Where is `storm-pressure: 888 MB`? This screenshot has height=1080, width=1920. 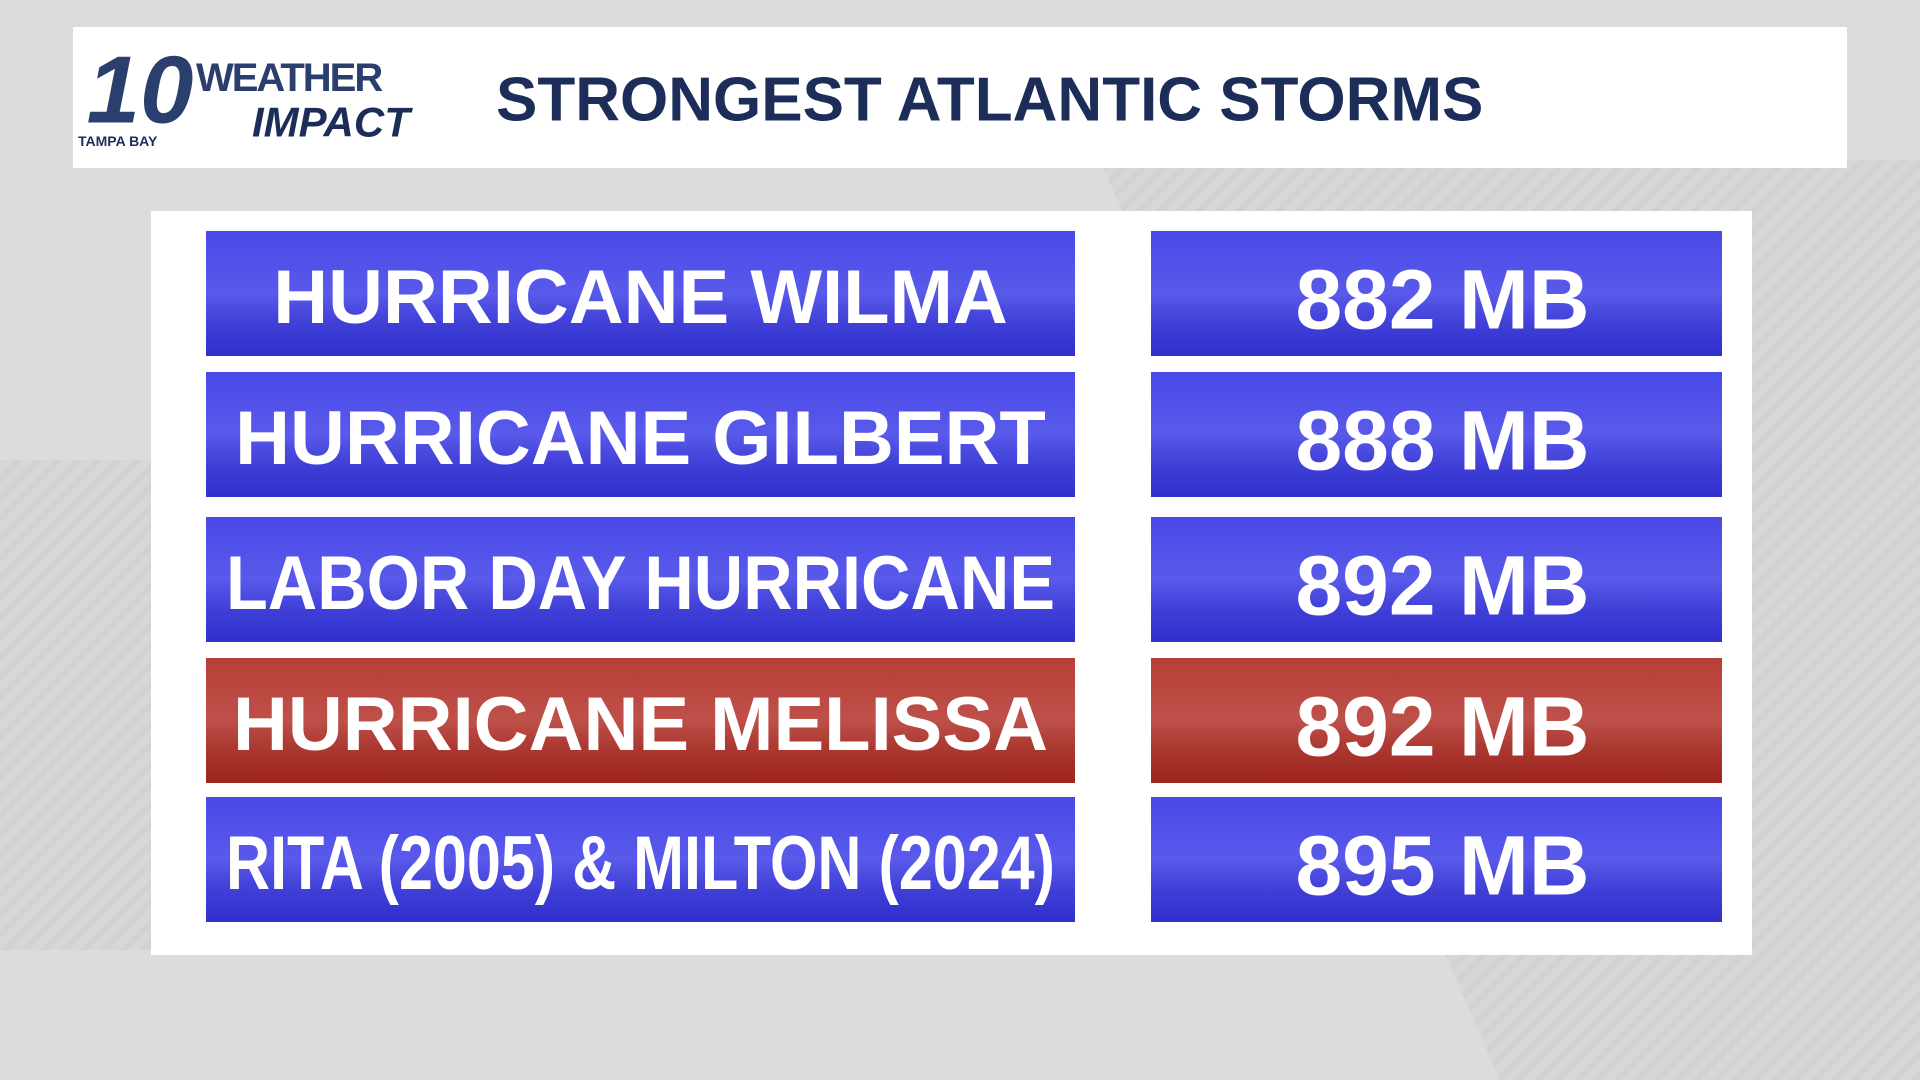 storm-pressure: 888 MB is located at coordinates (1442, 441).